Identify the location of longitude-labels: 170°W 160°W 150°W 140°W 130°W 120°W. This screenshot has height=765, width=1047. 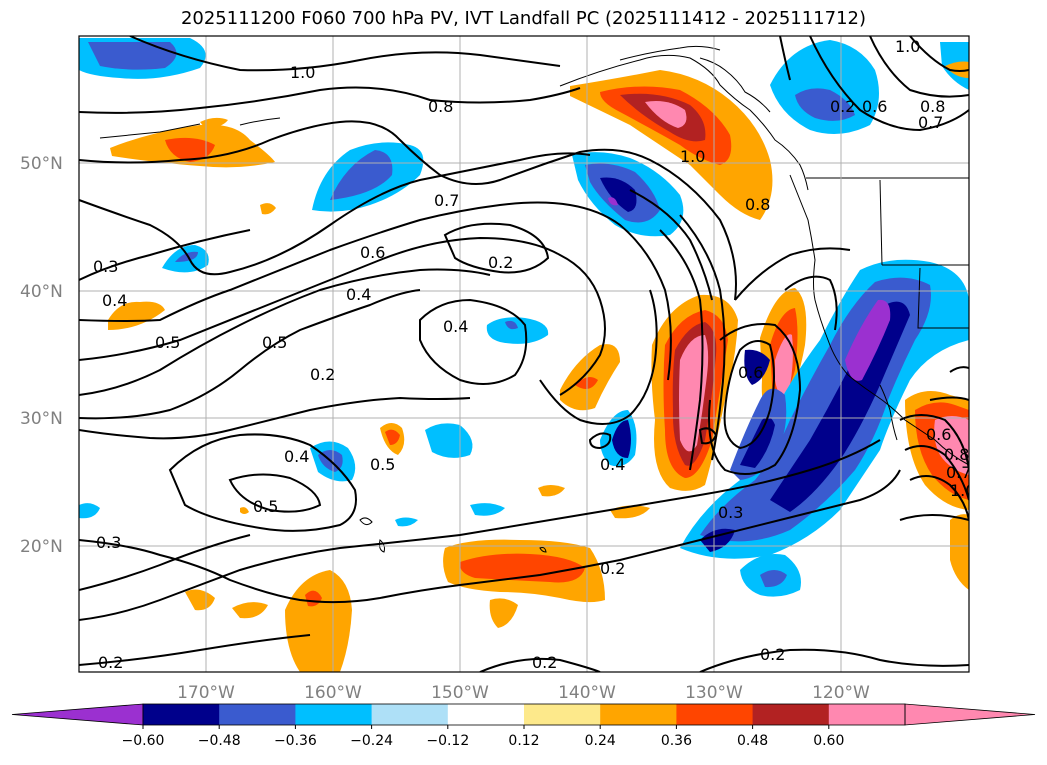
(523, 693).